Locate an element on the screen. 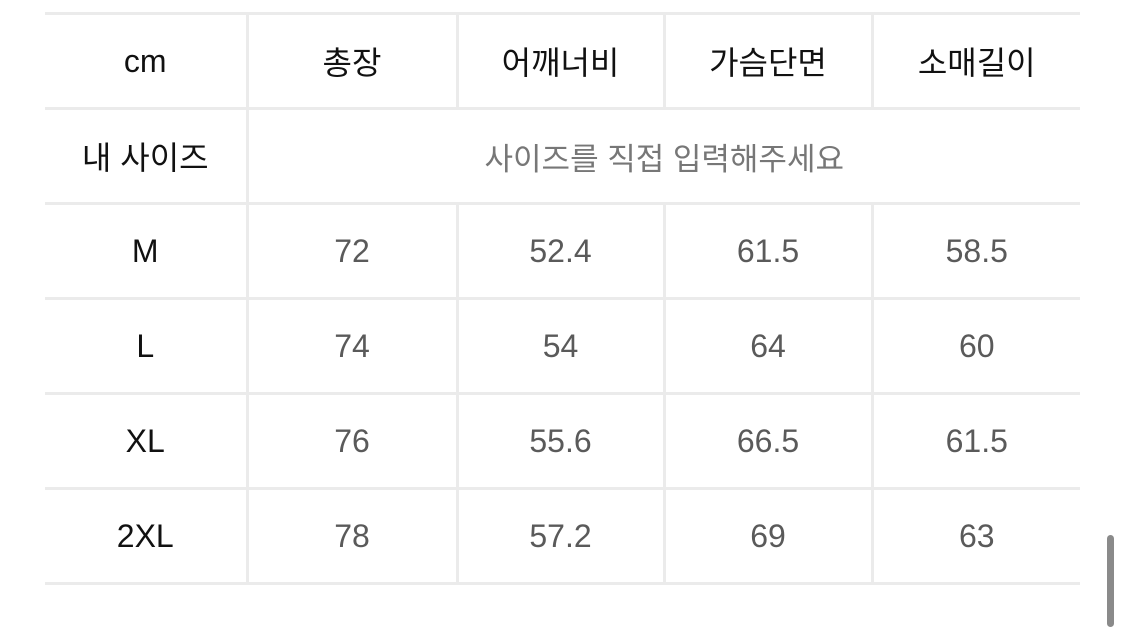 The height and width of the screenshot is (627, 1125). cell-value: 72 is located at coordinates (352, 251).